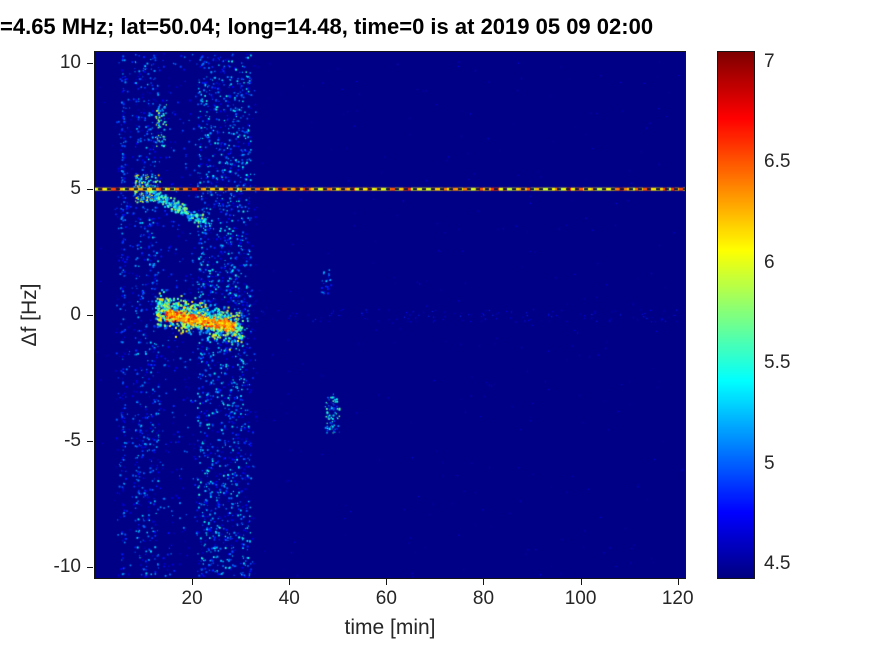 Image resolution: width=875 pixels, height=656 pixels. What do you see at coordinates (677, 598) in the screenshot?
I see `x-tick-label: 120` at bounding box center [677, 598].